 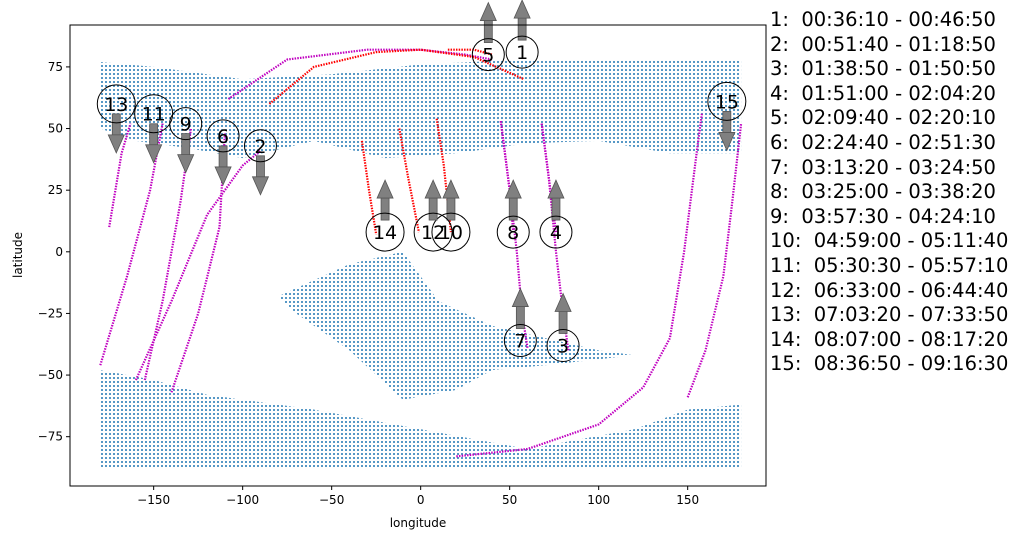 I want to click on annotation-label: 7, so click(x=520, y=342).